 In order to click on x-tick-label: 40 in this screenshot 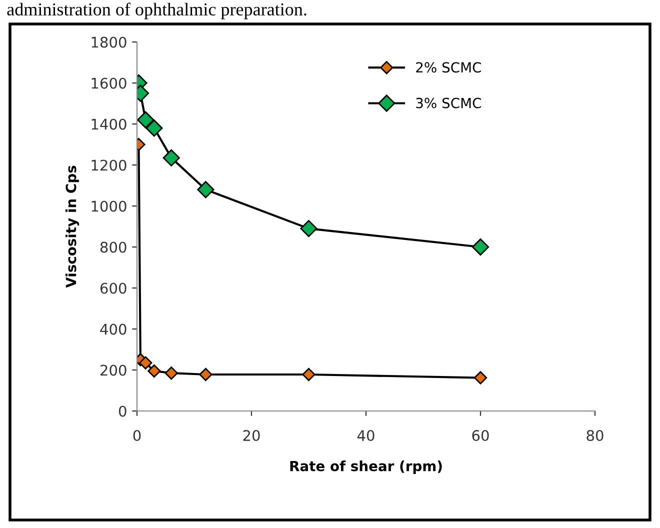, I will do `click(365, 436)`.